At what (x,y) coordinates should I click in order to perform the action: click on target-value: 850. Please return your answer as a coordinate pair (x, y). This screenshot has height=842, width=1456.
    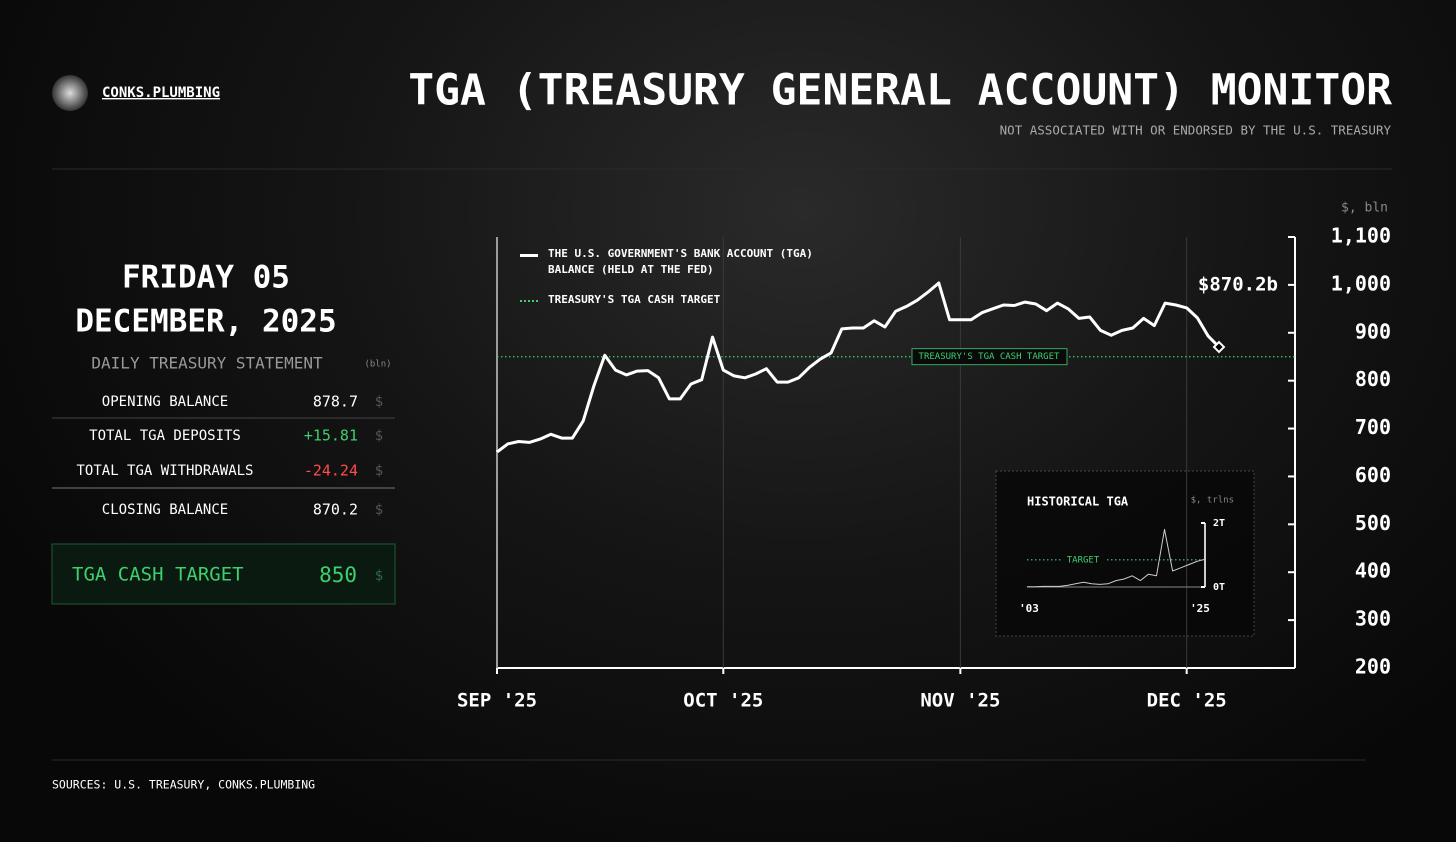
    Looking at the image, I should click on (338, 575).